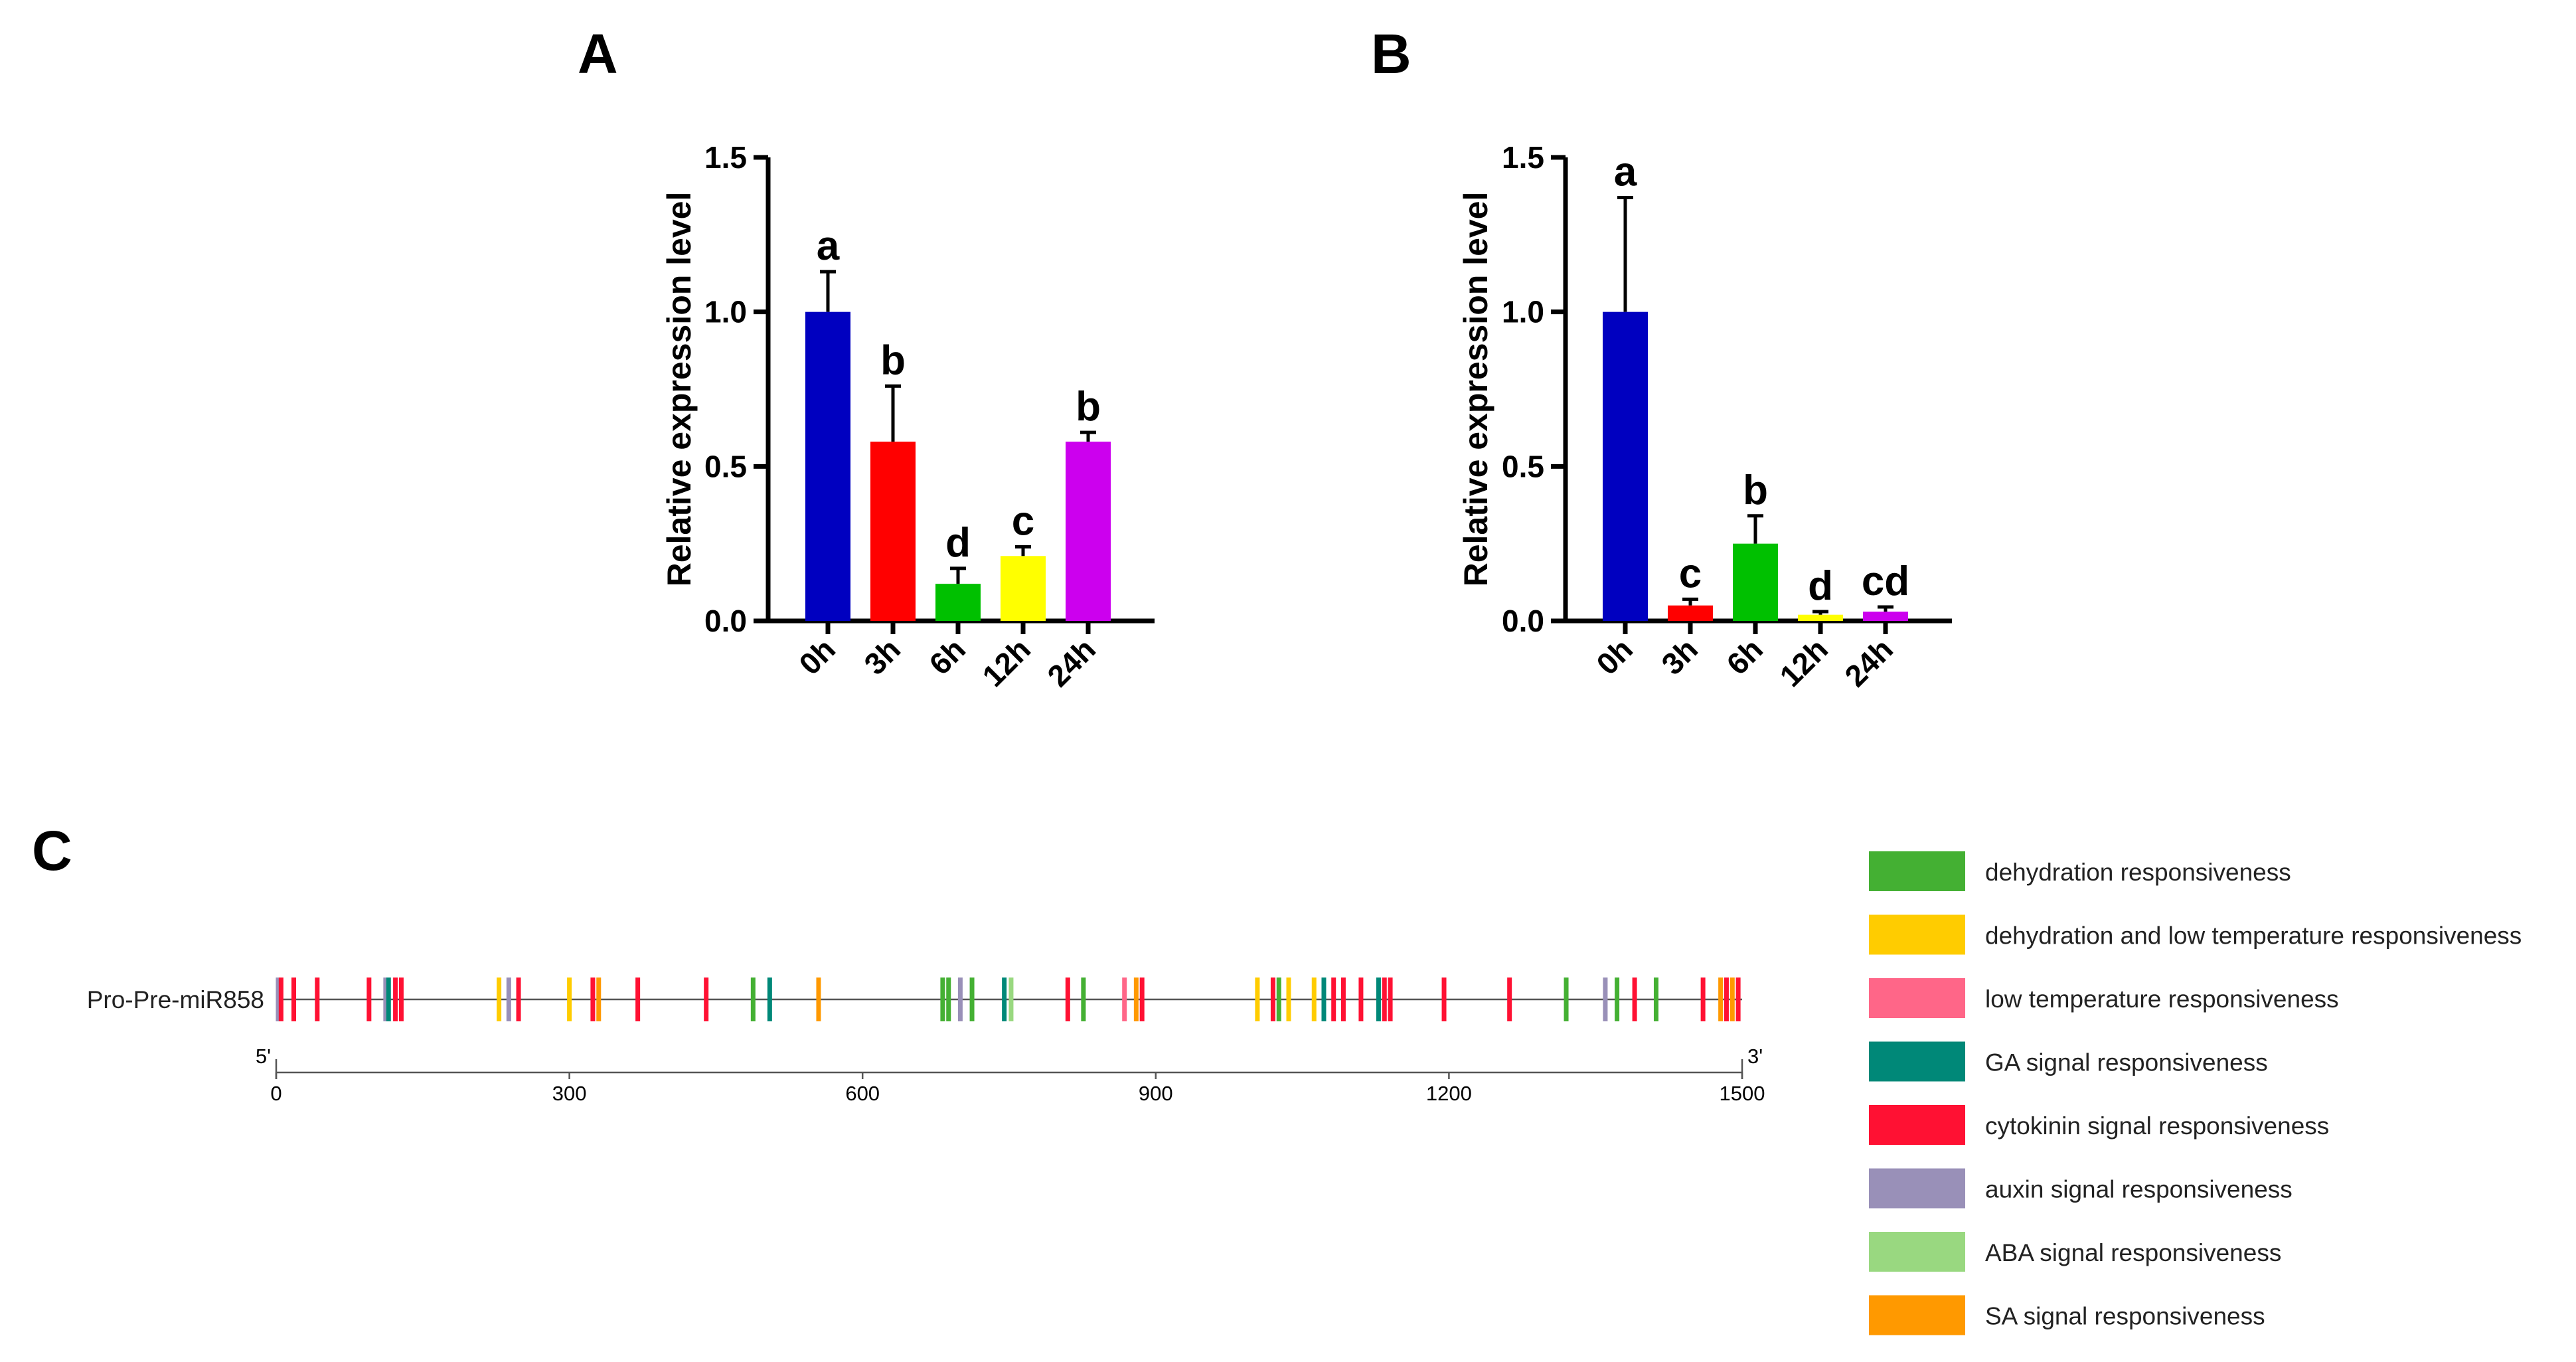 The height and width of the screenshot is (1362, 2576). Describe the element at coordinates (2157, 1126) in the screenshot. I see `legend-label: cytokinin signal responsiveness` at that location.